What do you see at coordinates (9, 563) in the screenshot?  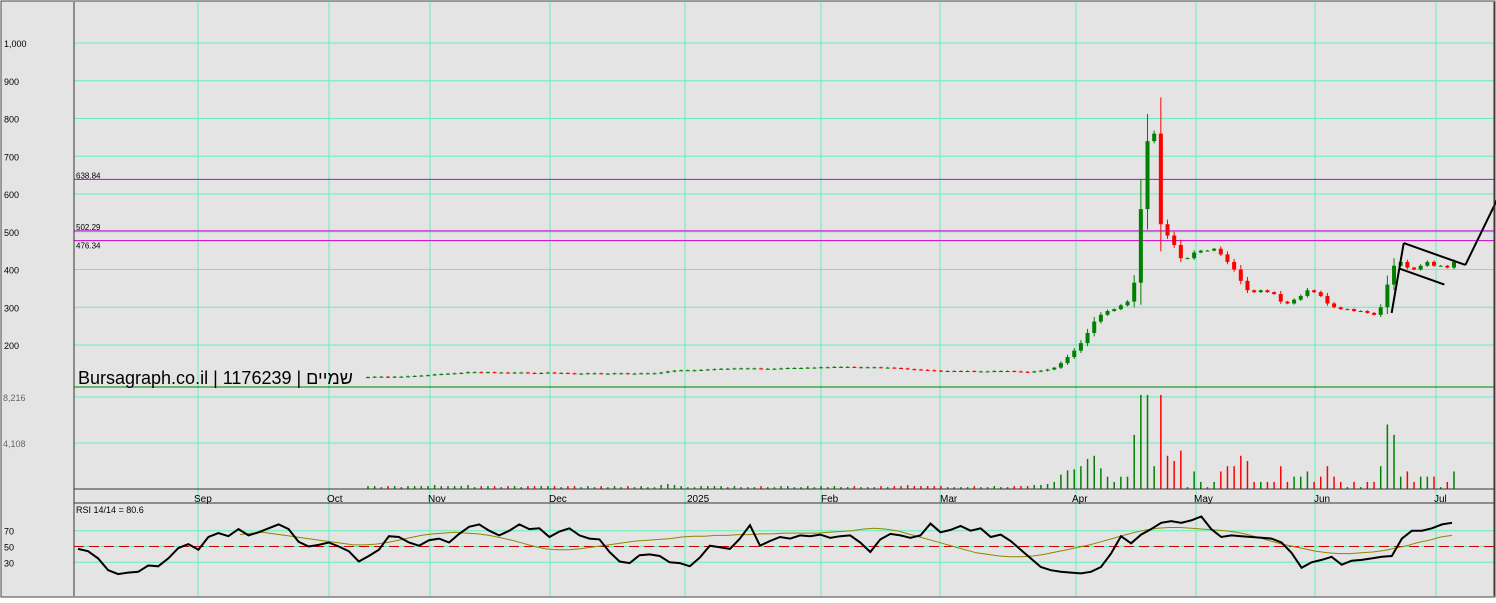 I see `rsi-tick-label: 30` at bounding box center [9, 563].